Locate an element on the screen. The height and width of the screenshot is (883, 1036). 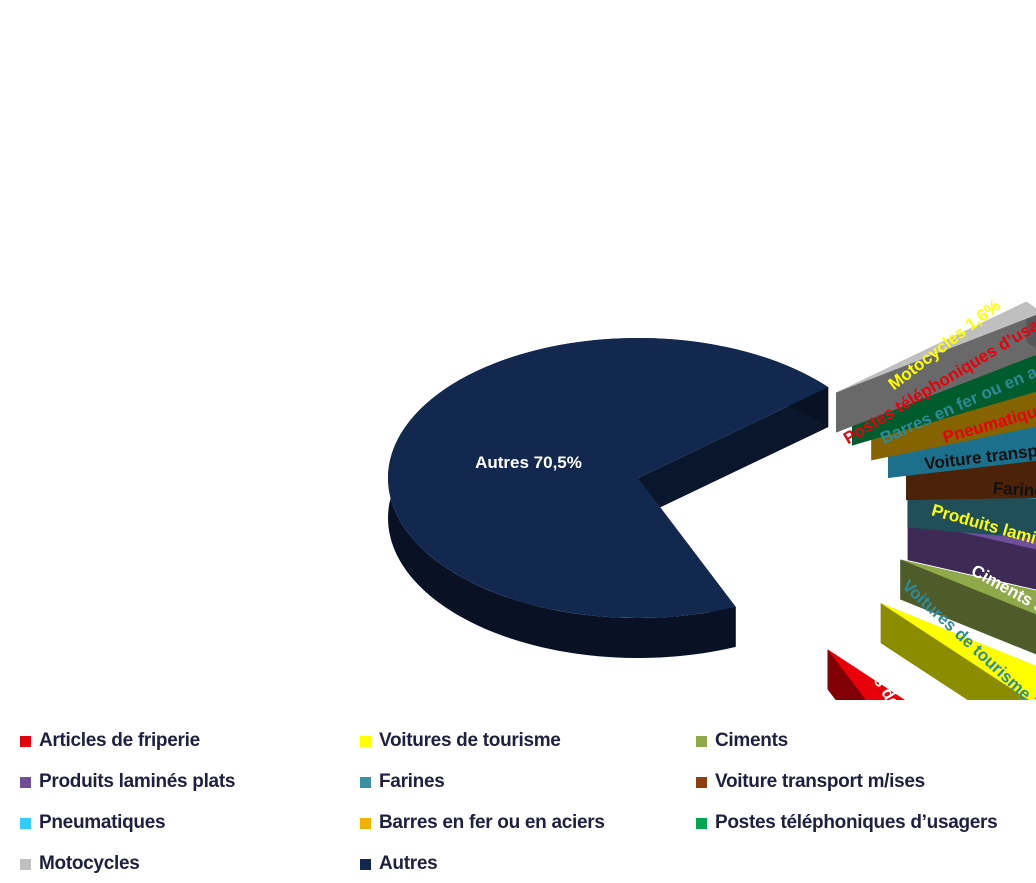
legend-item: Voitures de tourisme is located at coordinates (460, 741).